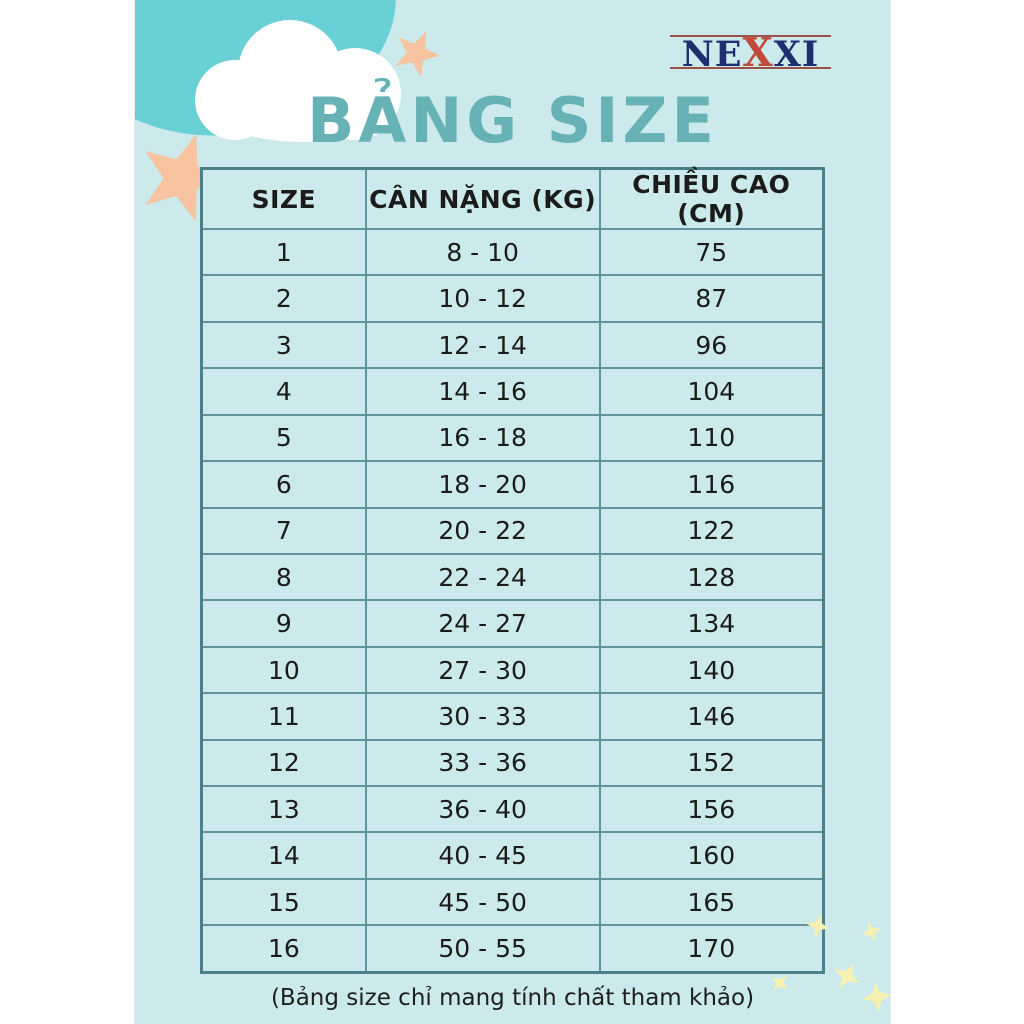  I want to click on table-cell: 116, so click(711, 484).